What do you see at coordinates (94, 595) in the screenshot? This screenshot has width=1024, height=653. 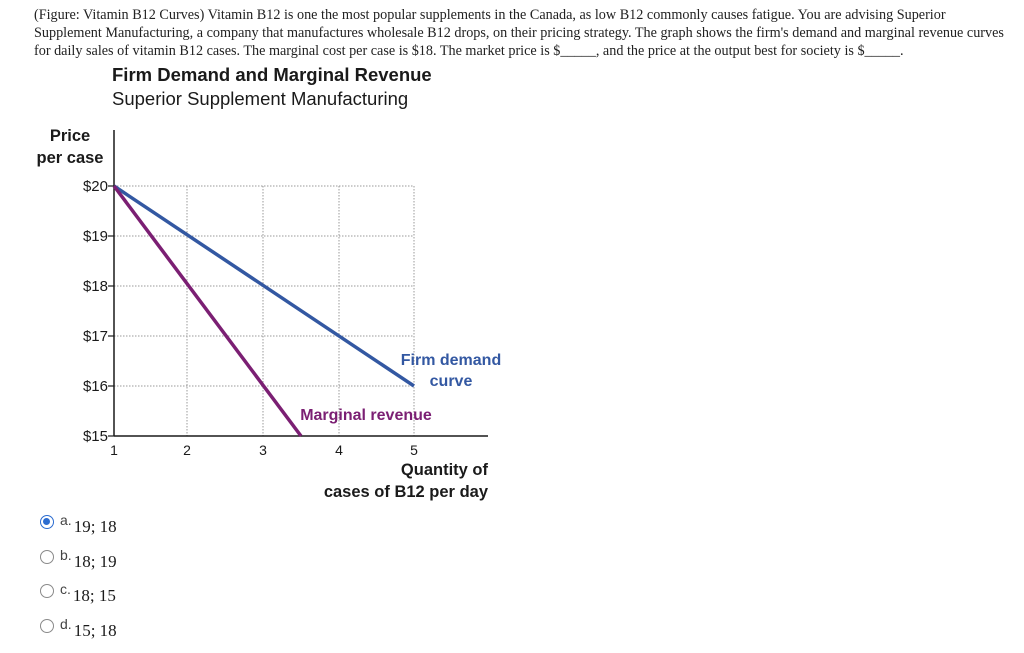 I see `option-c-text: 18; 15` at bounding box center [94, 595].